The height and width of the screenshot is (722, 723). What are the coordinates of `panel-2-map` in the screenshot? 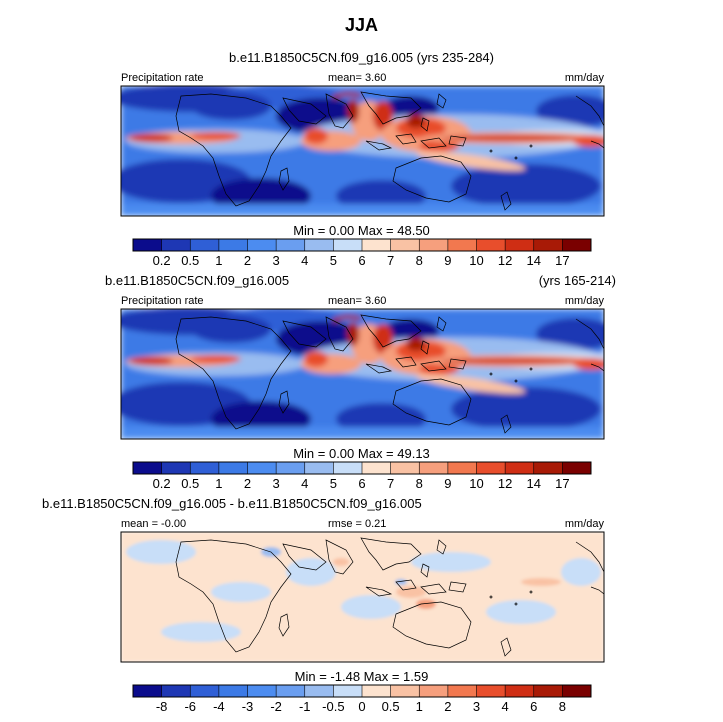 It's located at (362, 374).